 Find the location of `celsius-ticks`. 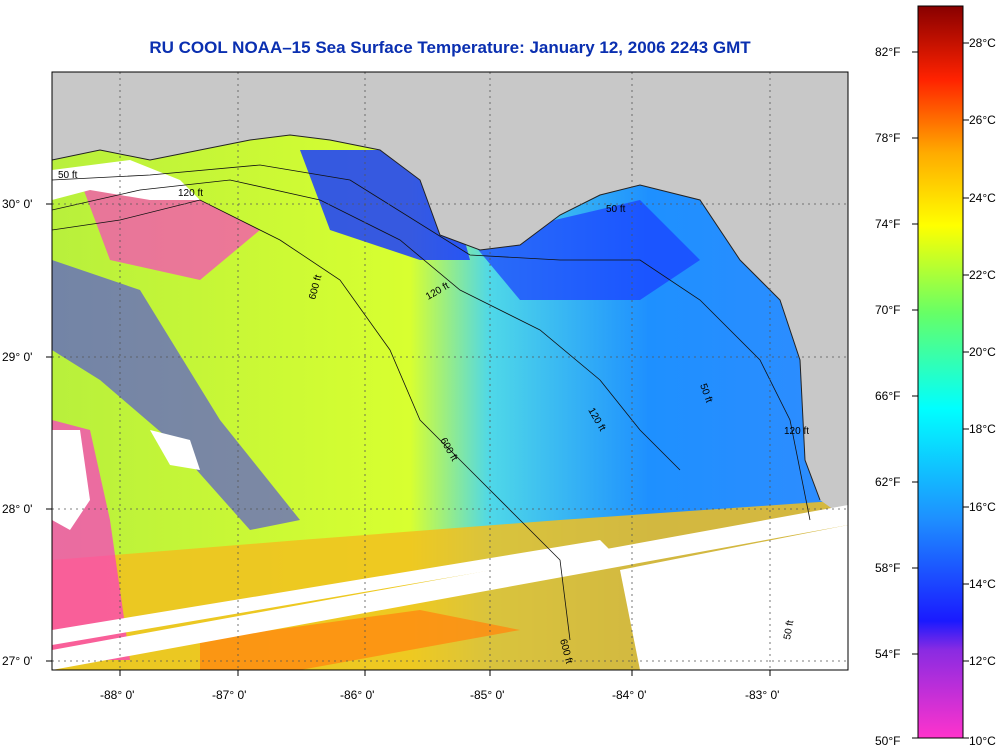

celsius-ticks is located at coordinates (966, 390).